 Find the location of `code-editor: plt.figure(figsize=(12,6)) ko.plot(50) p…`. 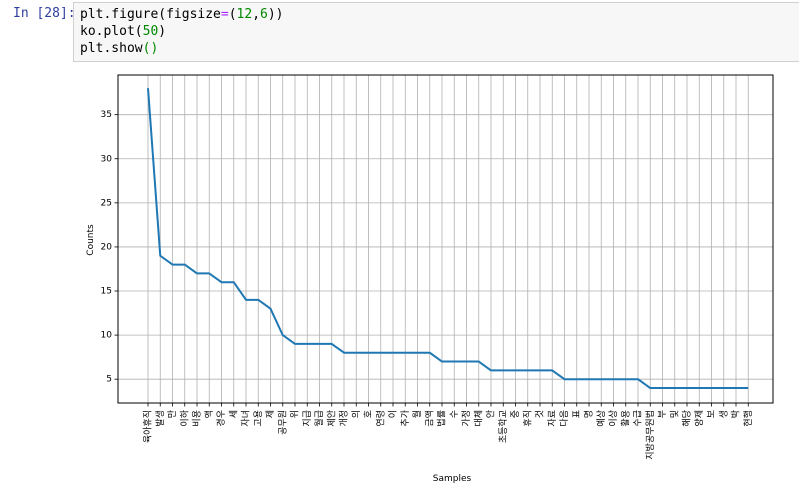

code-editor: plt.figure(figsize=(12,6)) ko.plot(50) p… is located at coordinates (436, 32).